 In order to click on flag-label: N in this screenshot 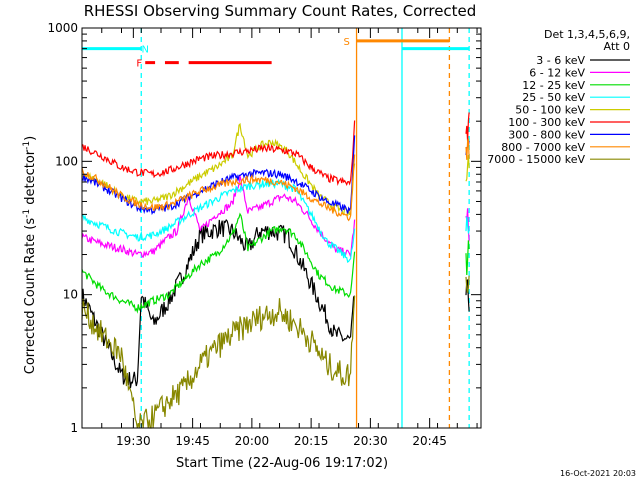, I will do `click(144, 50)`.